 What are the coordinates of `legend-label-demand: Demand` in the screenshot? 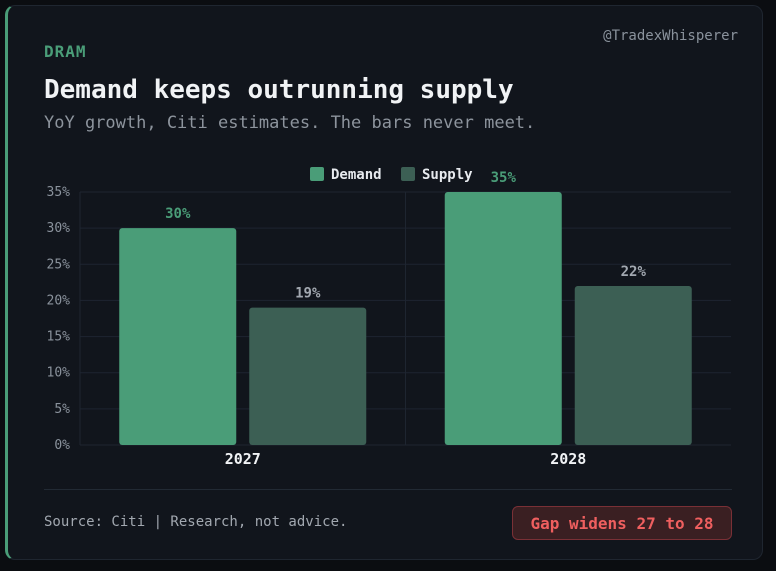 It's located at (356, 175).